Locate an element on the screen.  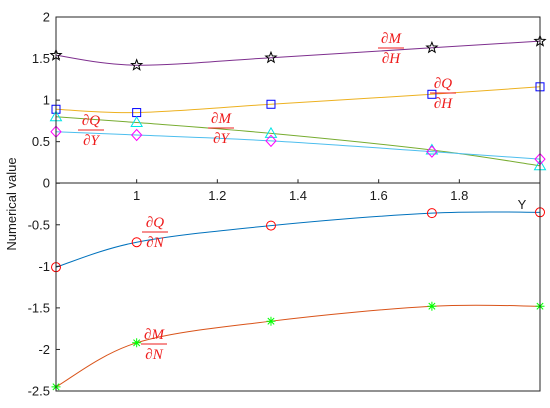
x-tick-label: 1.6 is located at coordinates (379, 195).